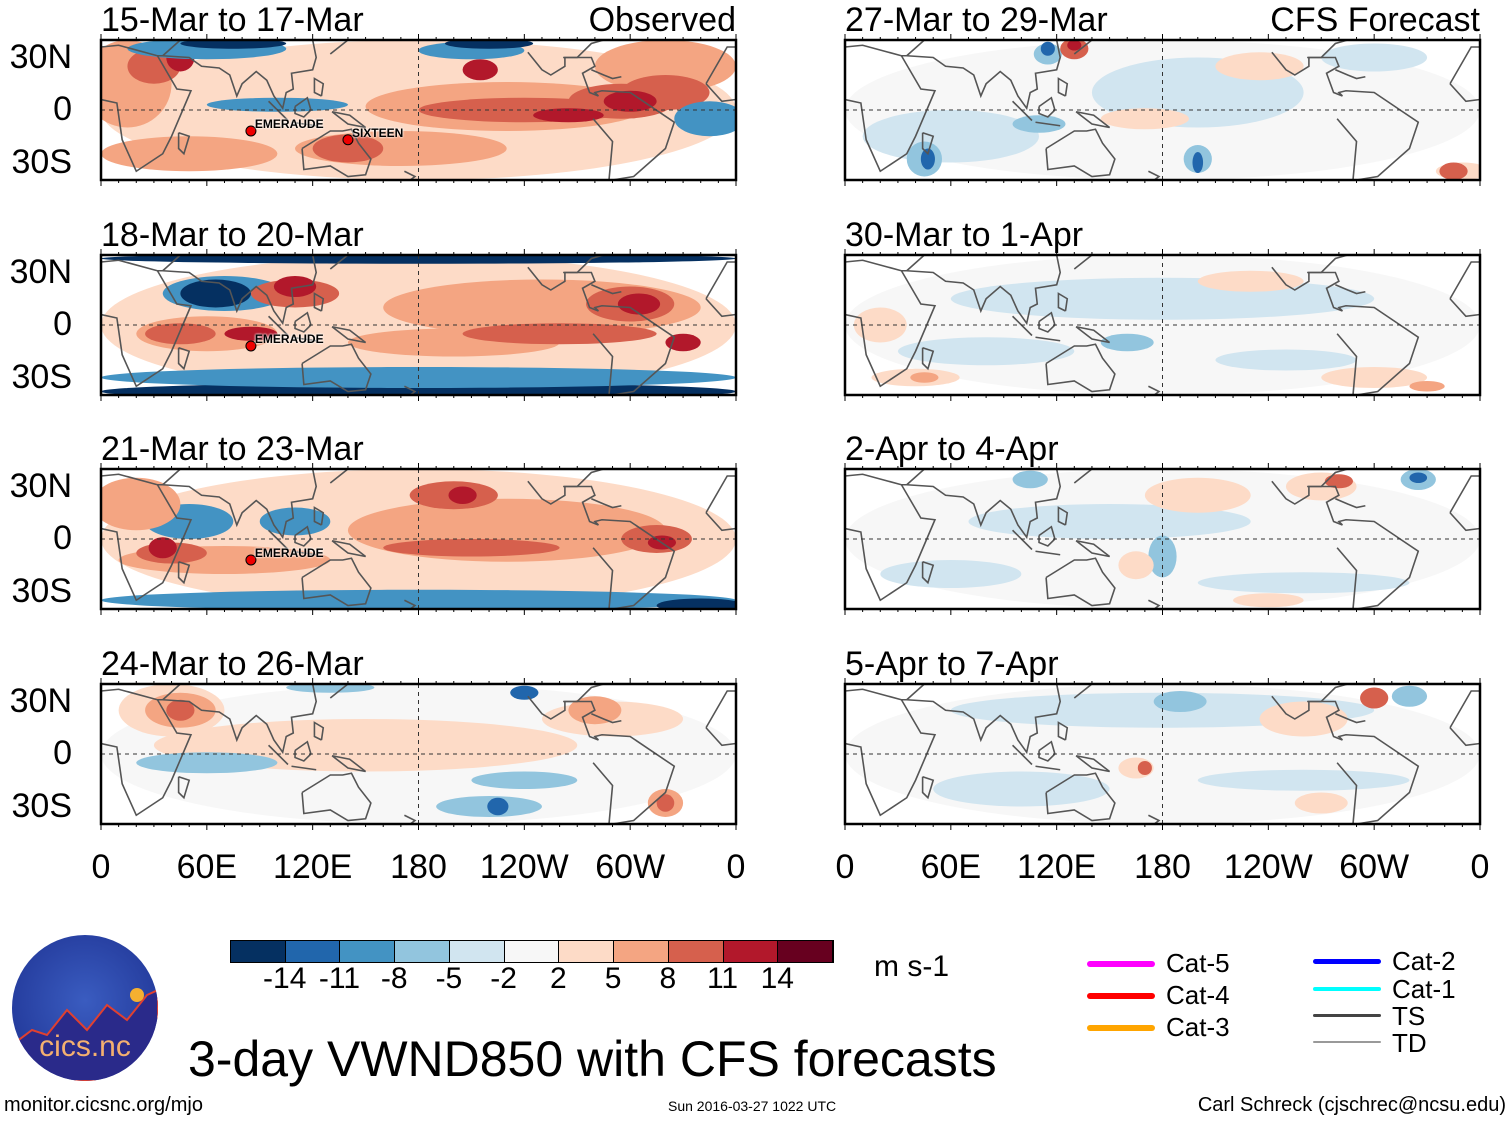 The height and width of the screenshot is (1121, 1510). What do you see at coordinates (1198, 963) in the screenshot?
I see `legend-label: Cat-5` at bounding box center [1198, 963].